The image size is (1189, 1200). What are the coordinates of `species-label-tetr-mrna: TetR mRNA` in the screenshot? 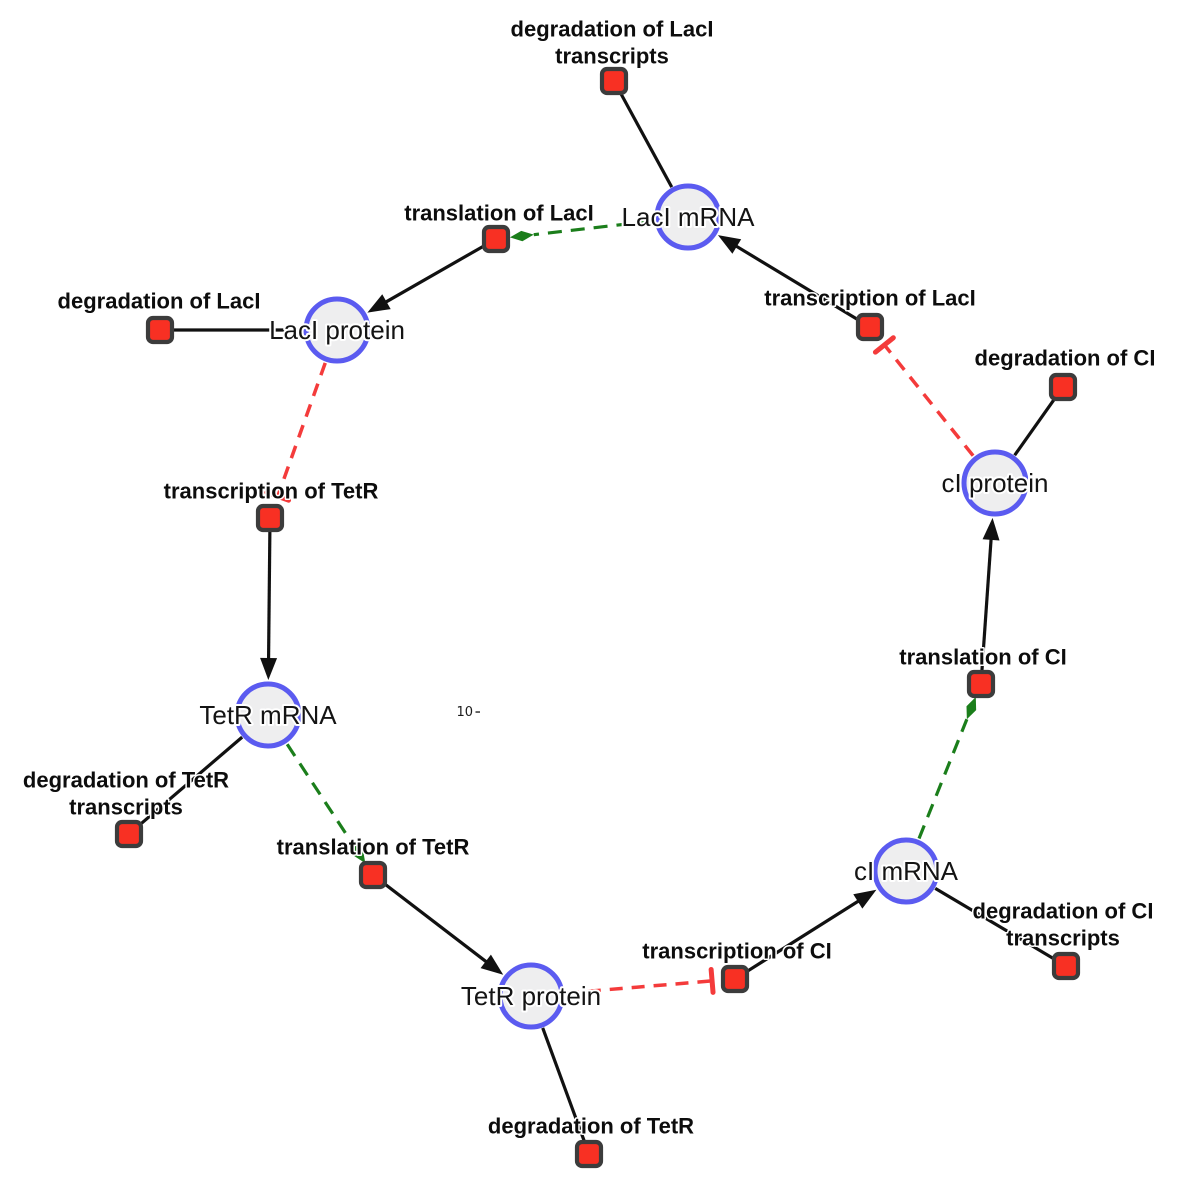 It's located at (268, 715).